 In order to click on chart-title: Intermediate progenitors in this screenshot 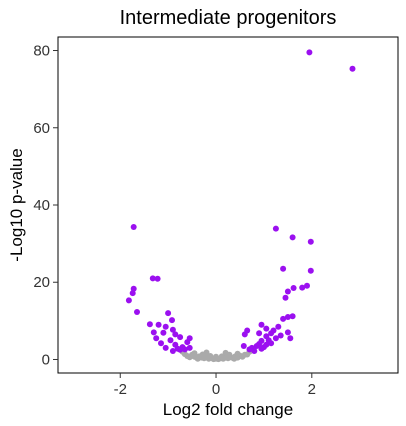, I will do `click(228, 18)`.